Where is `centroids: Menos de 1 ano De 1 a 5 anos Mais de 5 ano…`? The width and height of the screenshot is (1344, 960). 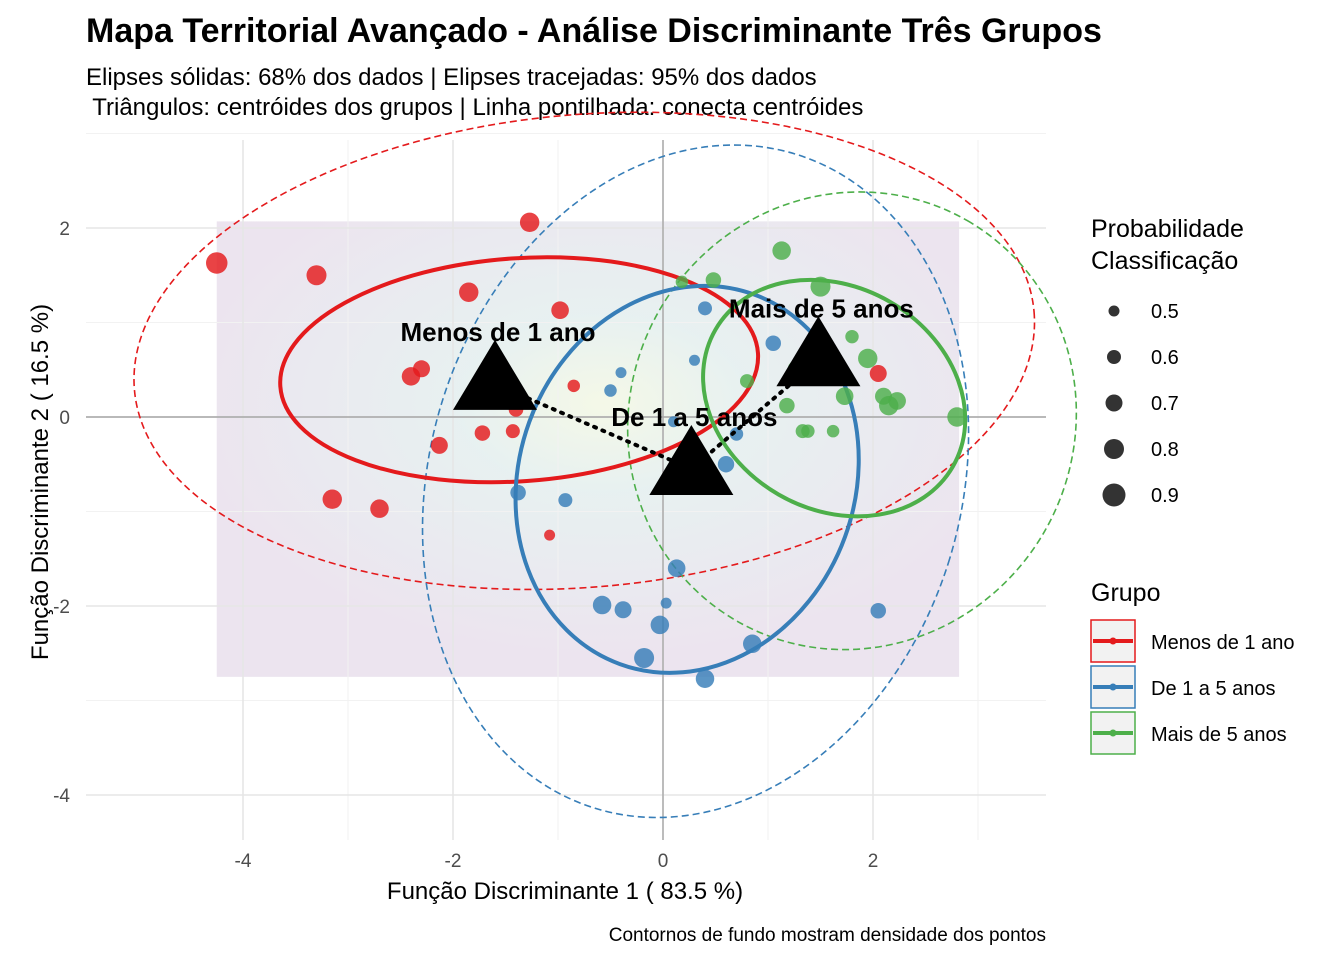
centroids: Menos de 1 ano De 1 a 5 anos Mais de 5 ano… is located at coordinates (657, 394).